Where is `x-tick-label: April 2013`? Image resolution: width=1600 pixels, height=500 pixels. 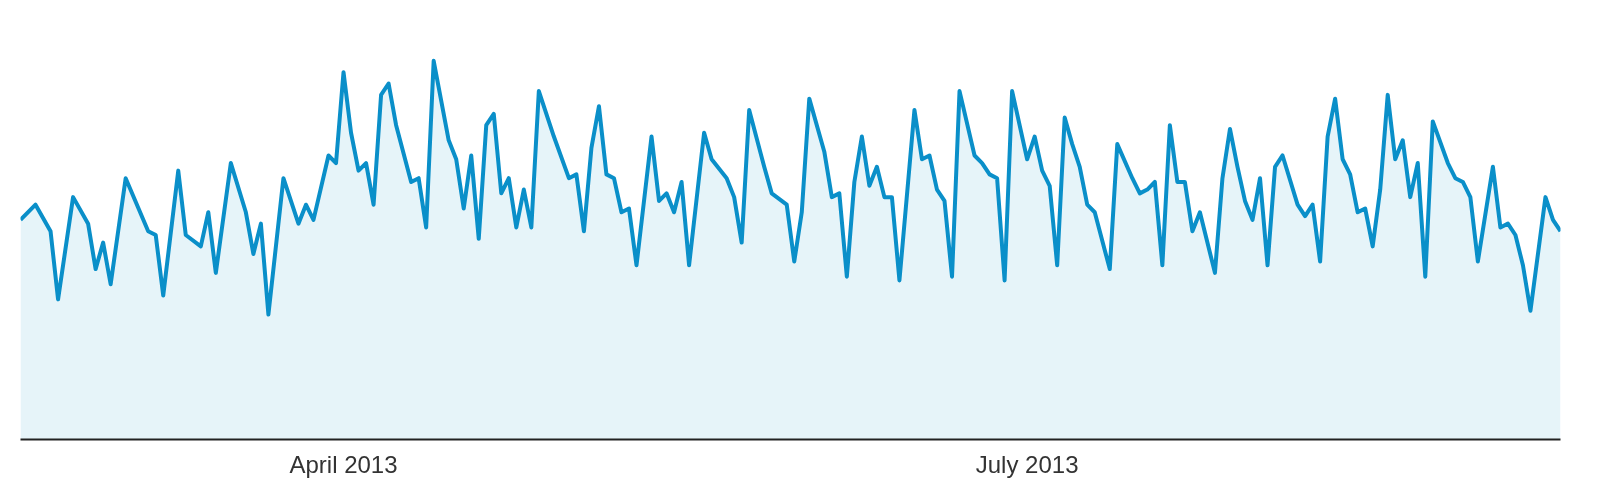
x-tick-label: April 2013 is located at coordinates (343, 464).